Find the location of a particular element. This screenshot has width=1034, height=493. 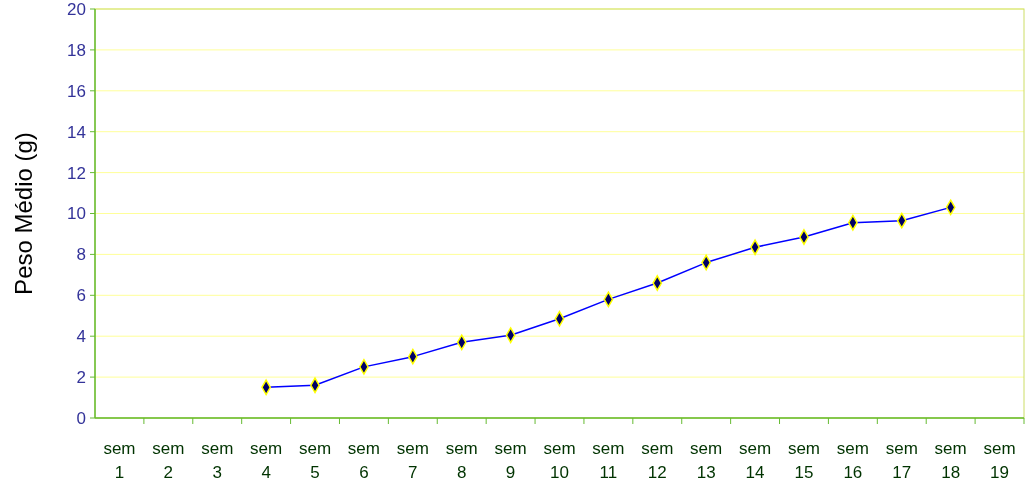

x-tick-label: sem 10 is located at coordinates (559, 460).